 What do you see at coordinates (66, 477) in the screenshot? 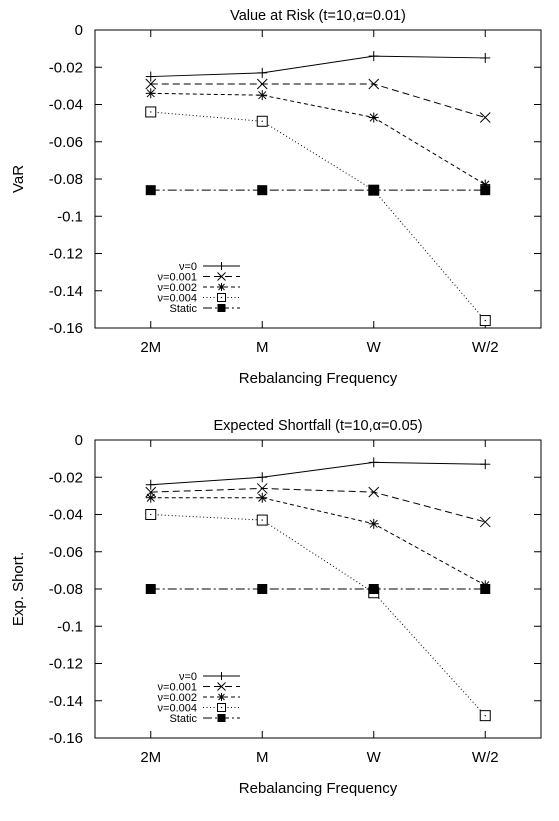
I see `y-tick-label: -0.02` at bounding box center [66, 477].